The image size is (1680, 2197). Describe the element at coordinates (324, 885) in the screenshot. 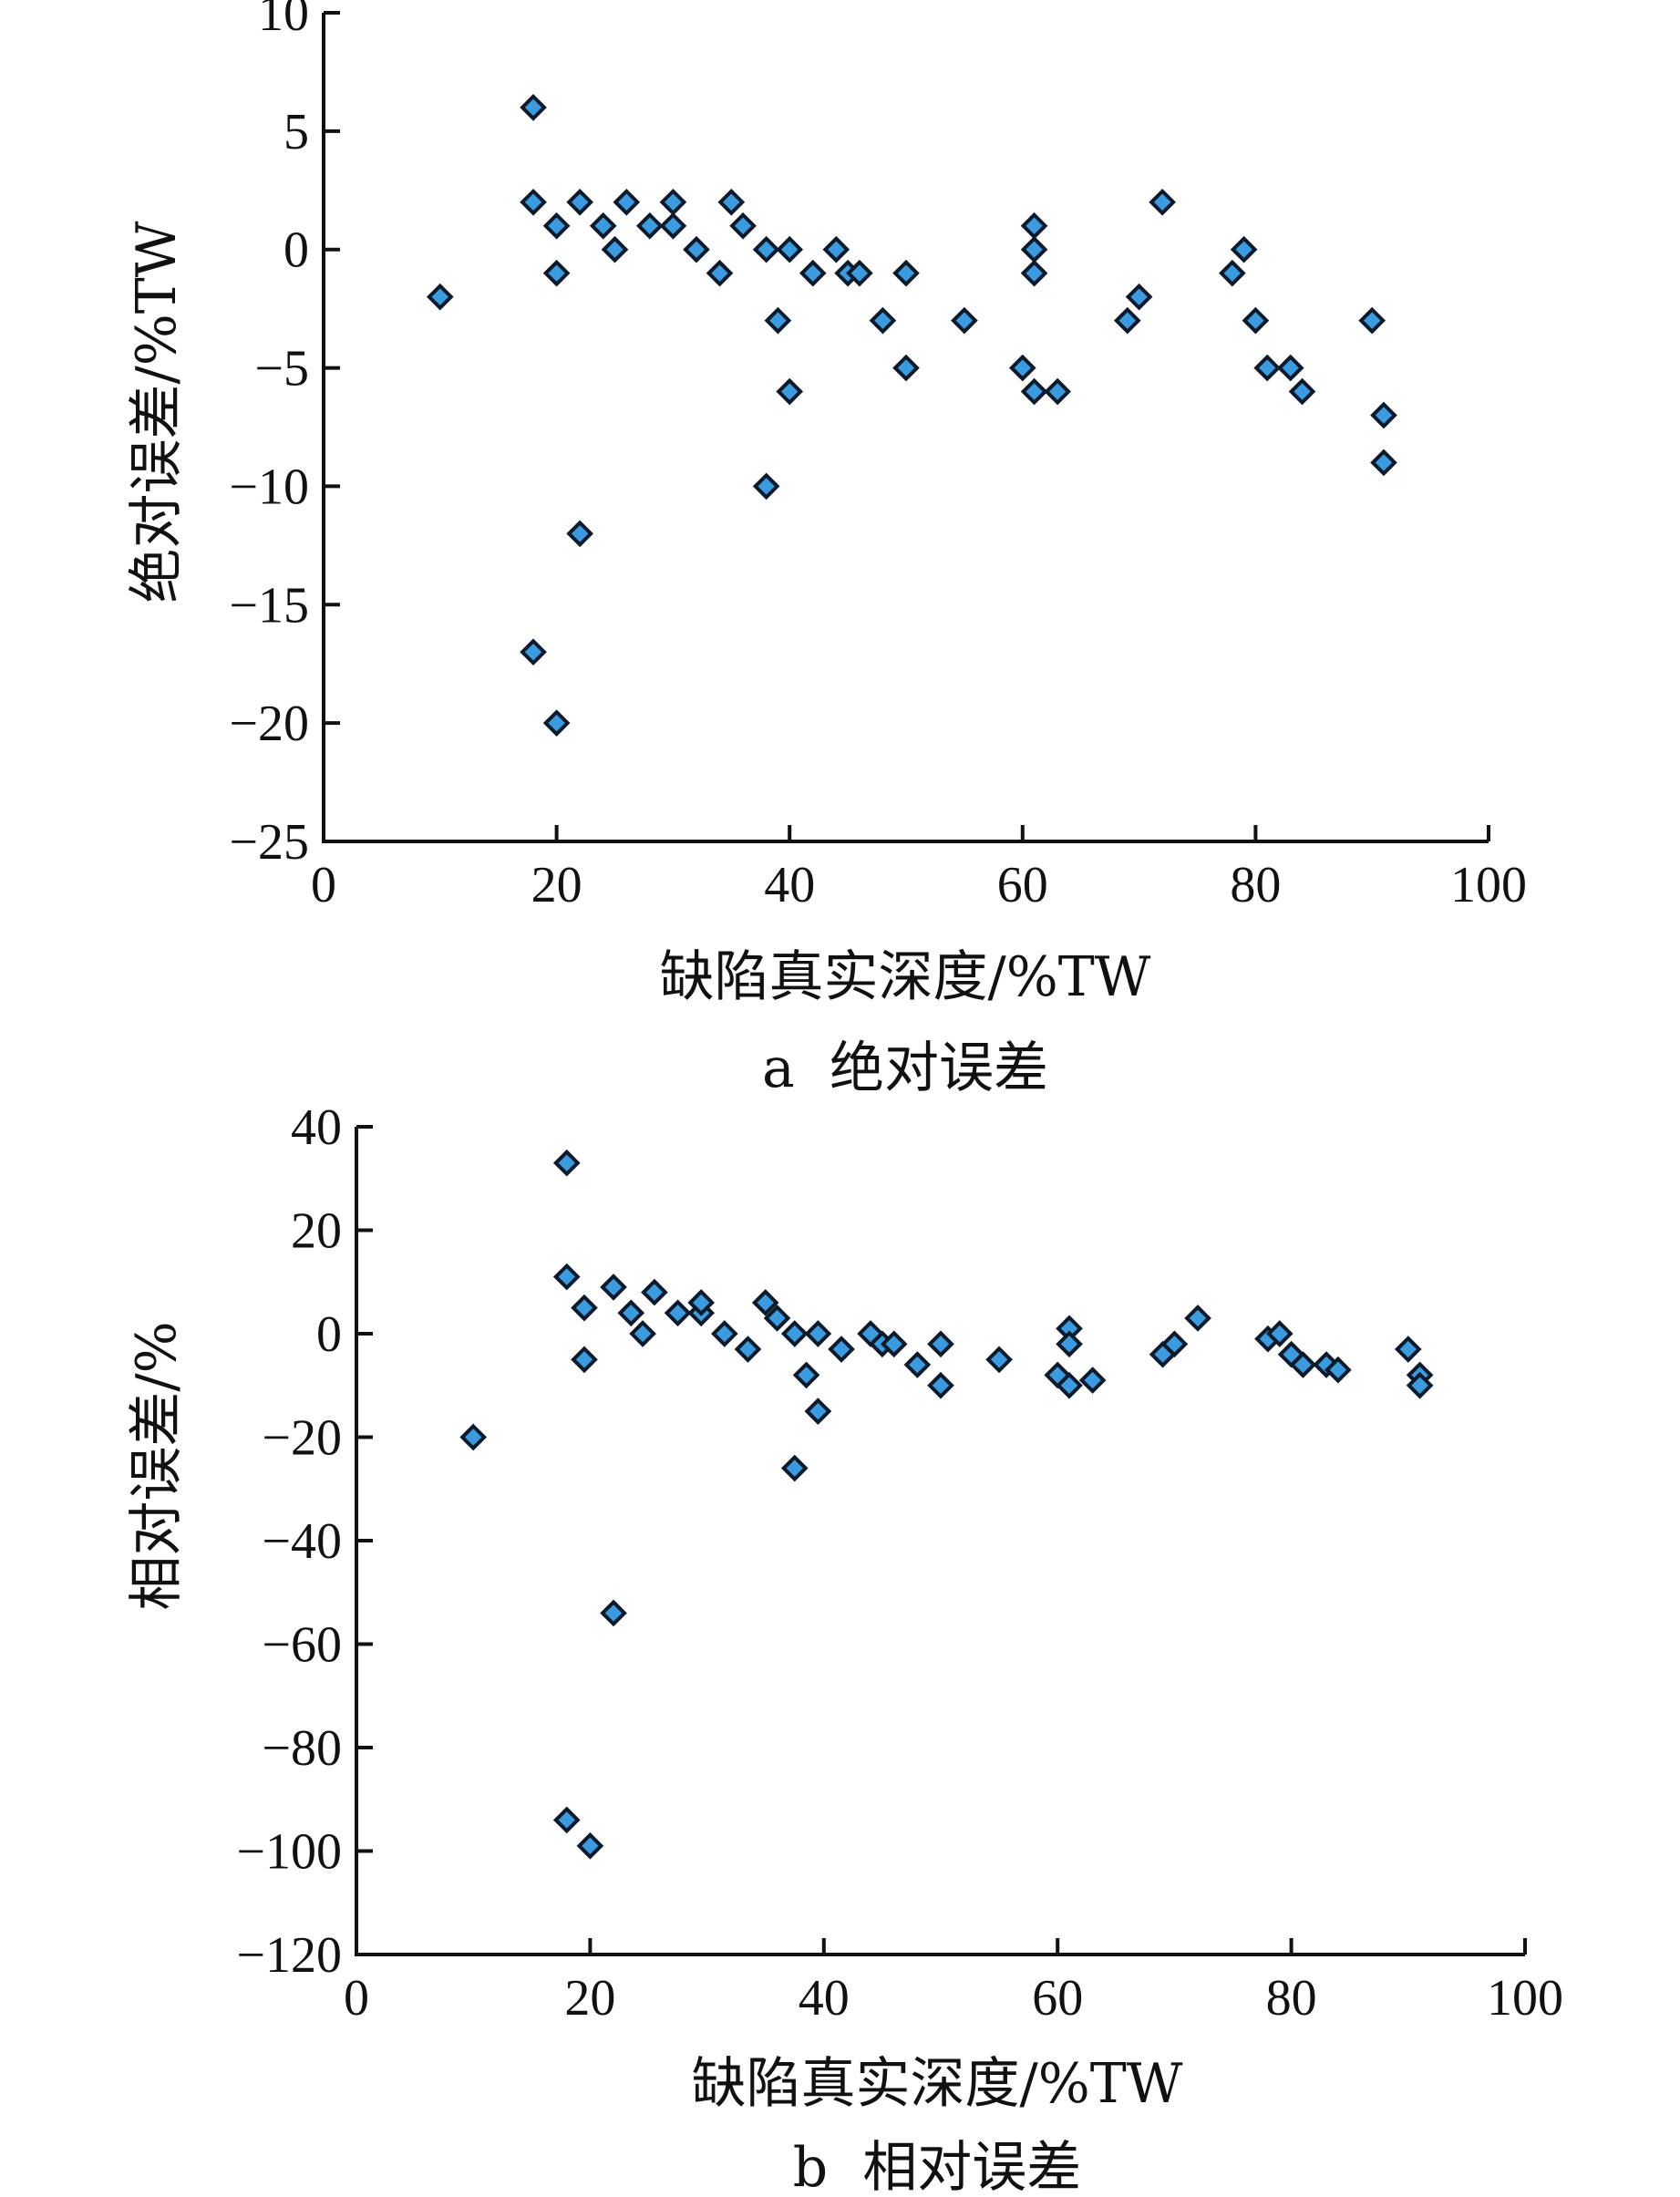

I see `chart-a-xtick-label: 0` at that location.